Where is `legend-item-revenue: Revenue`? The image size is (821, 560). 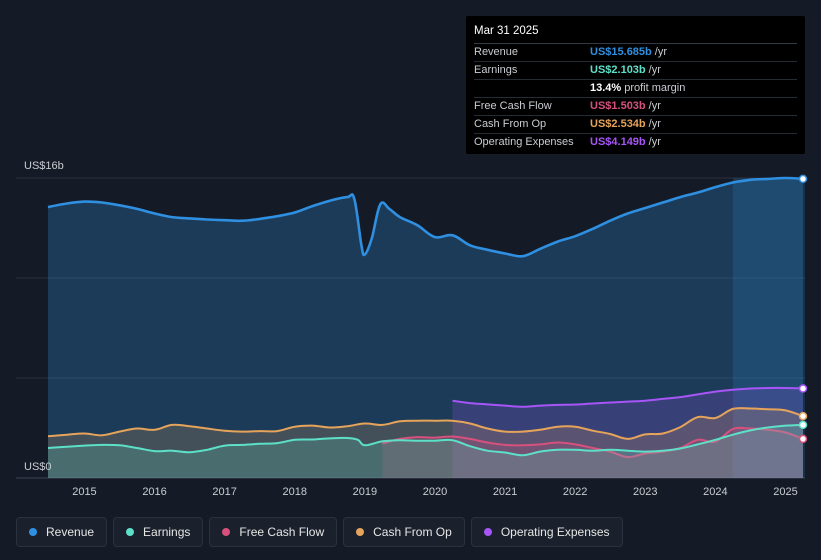 legend-item-revenue: Revenue is located at coordinates (62, 532).